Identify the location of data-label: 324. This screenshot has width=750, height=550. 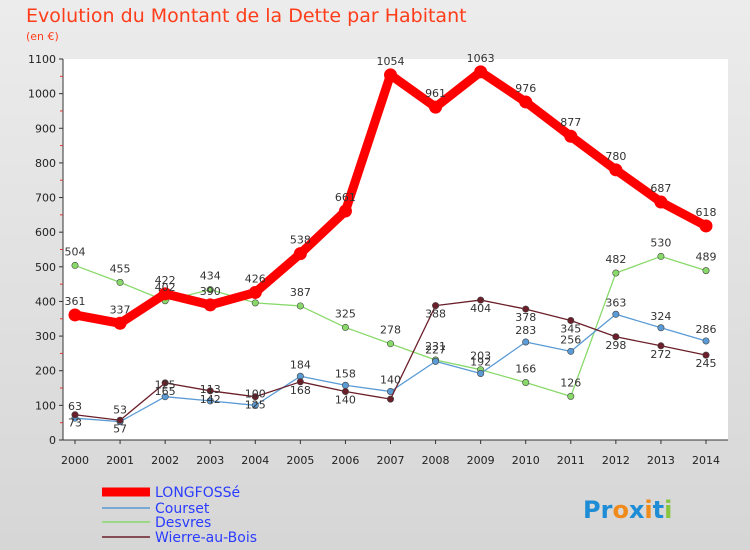
(660, 316).